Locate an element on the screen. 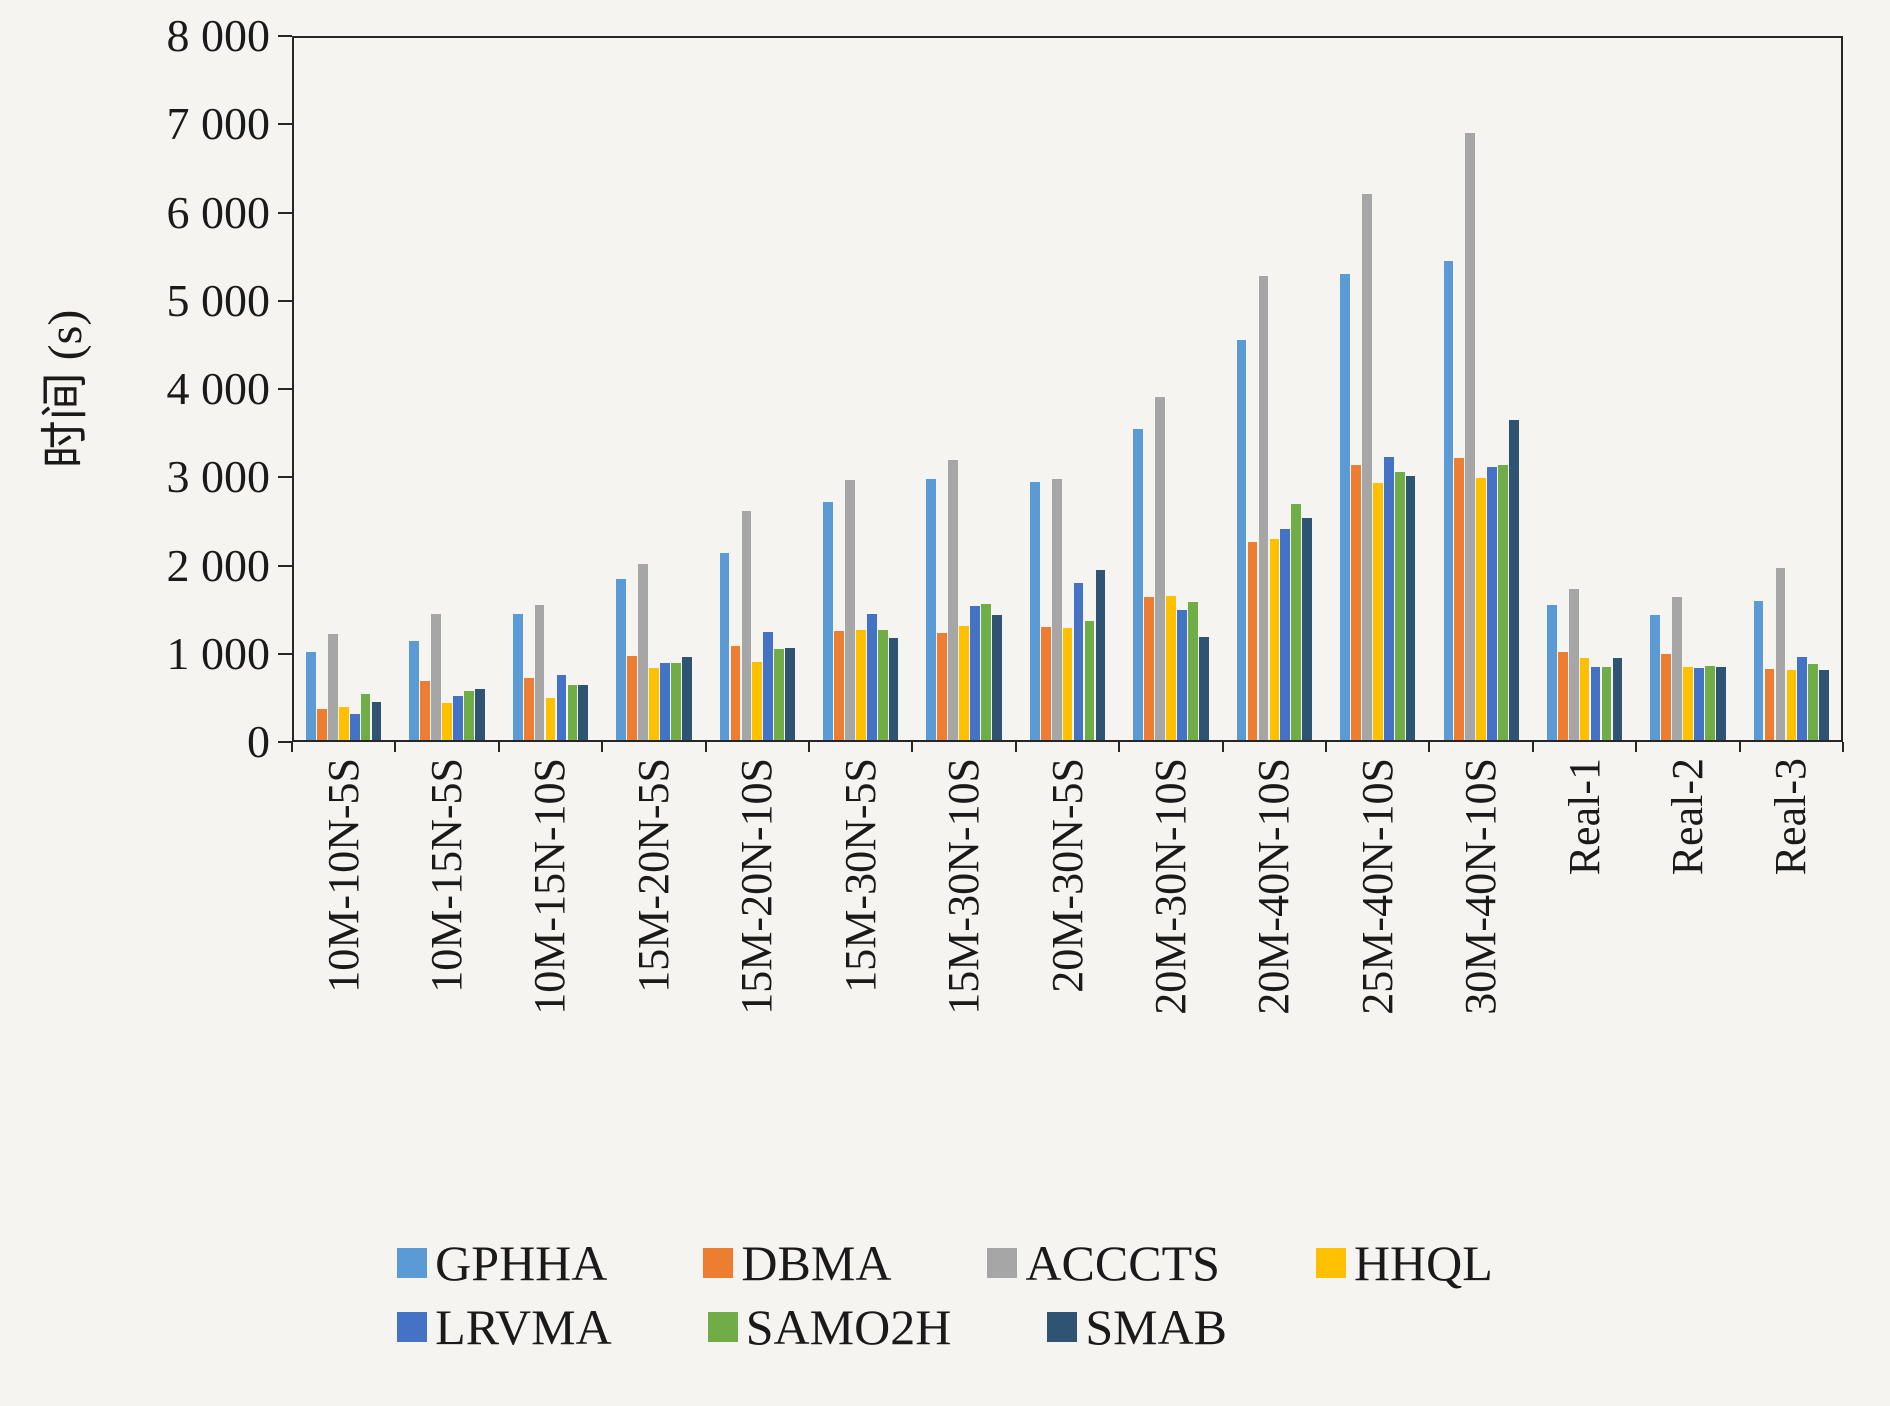  legend-item-smab: SMAB is located at coordinates (1137, 1327).